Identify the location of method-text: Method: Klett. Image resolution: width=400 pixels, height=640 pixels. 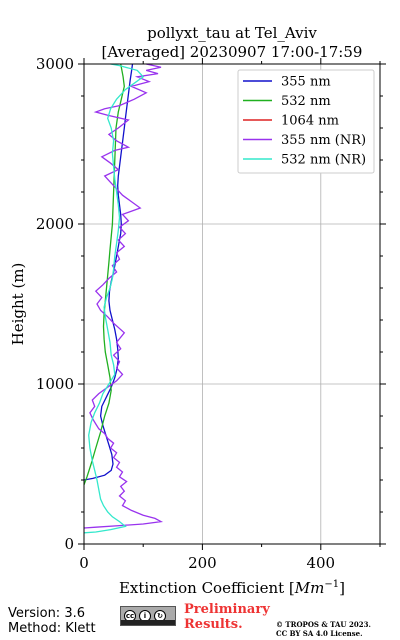
(52, 628).